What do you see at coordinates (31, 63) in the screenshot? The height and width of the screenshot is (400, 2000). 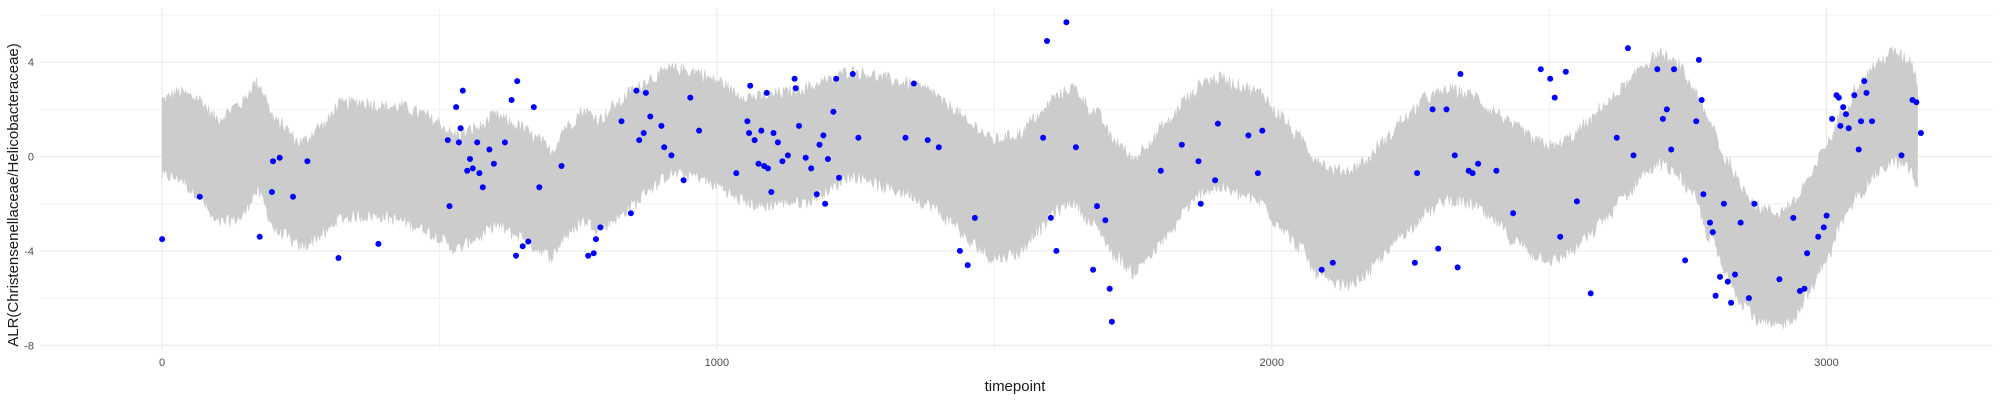 I see `y-tick-label: 4` at bounding box center [31, 63].